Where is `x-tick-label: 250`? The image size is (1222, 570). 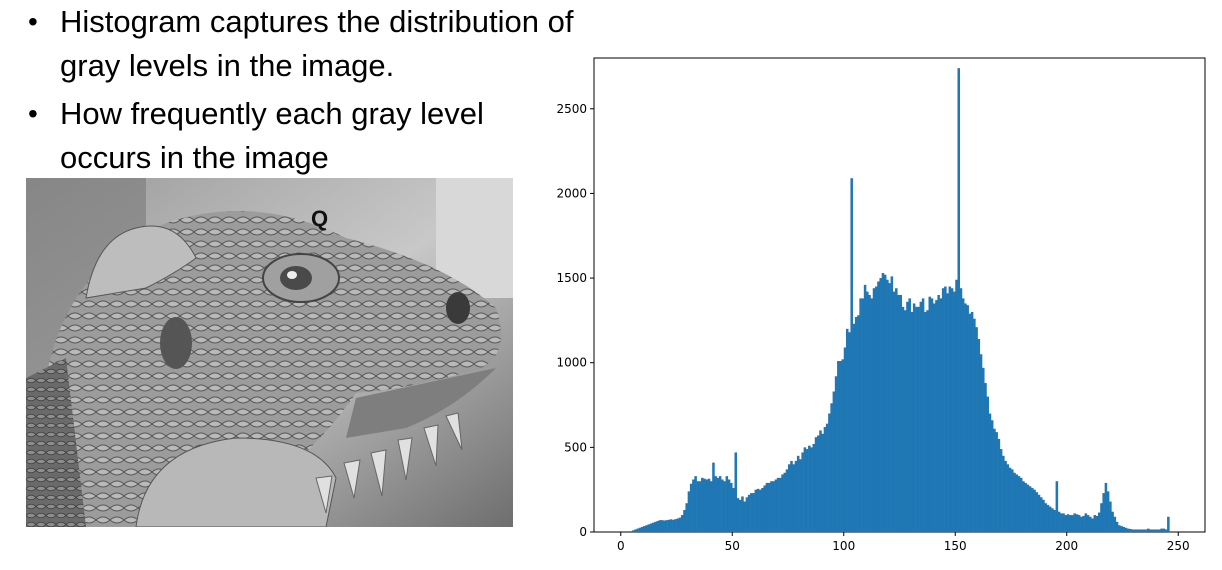 x-tick-label: 250 is located at coordinates (1178, 546).